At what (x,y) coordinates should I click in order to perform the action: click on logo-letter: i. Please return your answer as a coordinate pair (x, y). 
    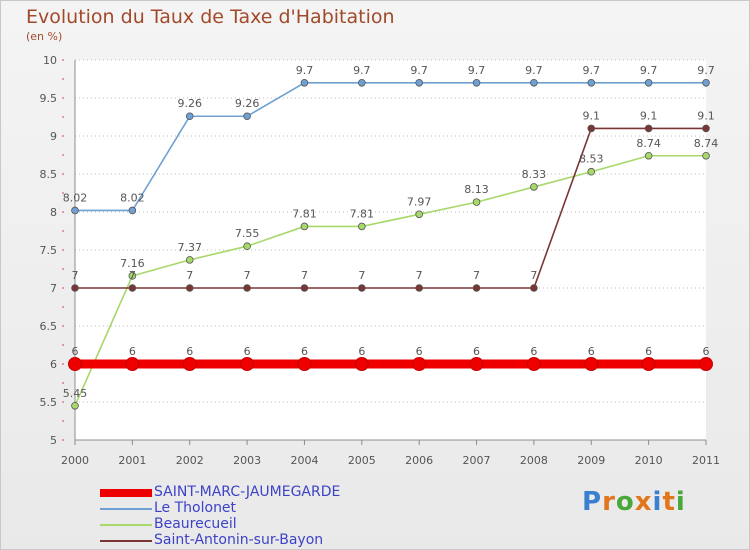
    Looking at the image, I should click on (680, 502).